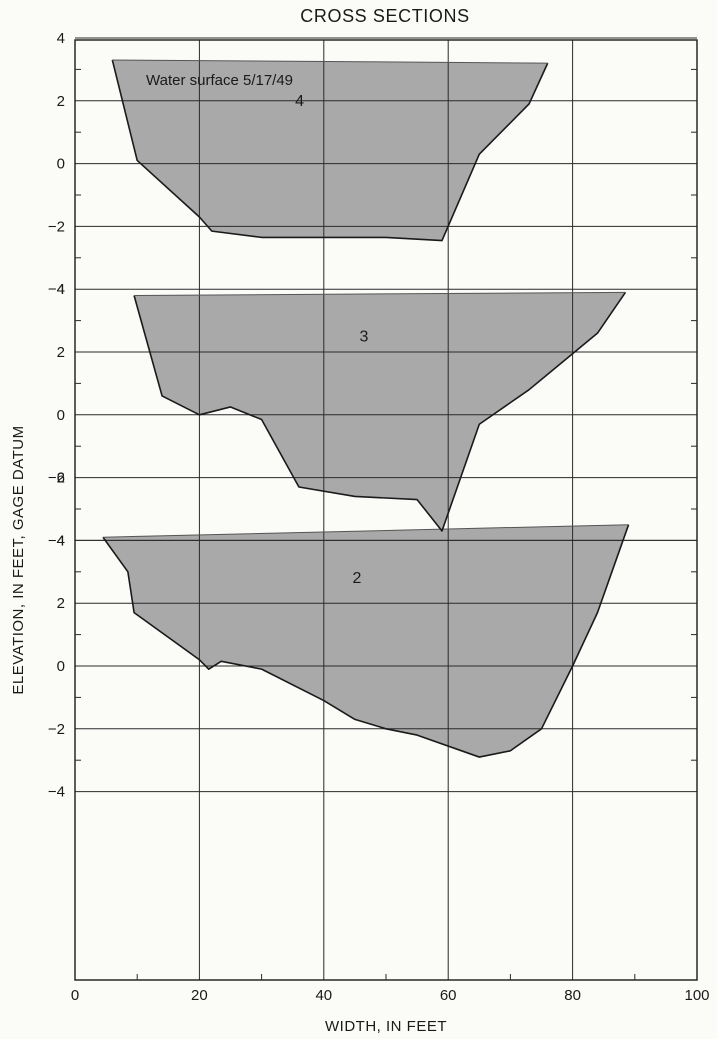 The height and width of the screenshot is (1039, 717). I want to click on section-4-water-surface, so click(330, 61).